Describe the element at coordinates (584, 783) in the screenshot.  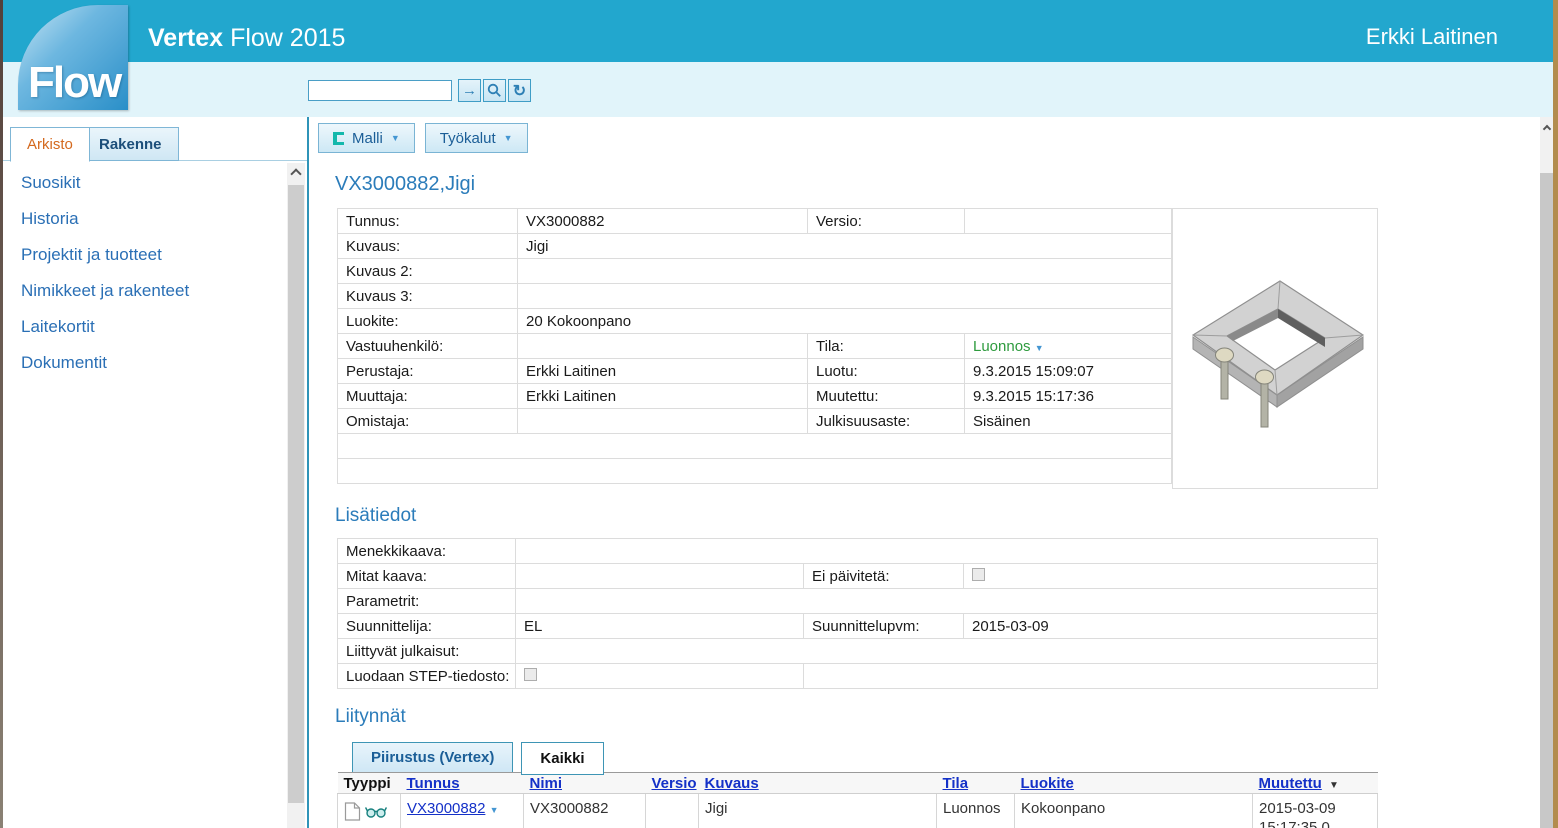
I see `column-header-nimi: Nimi` at that location.